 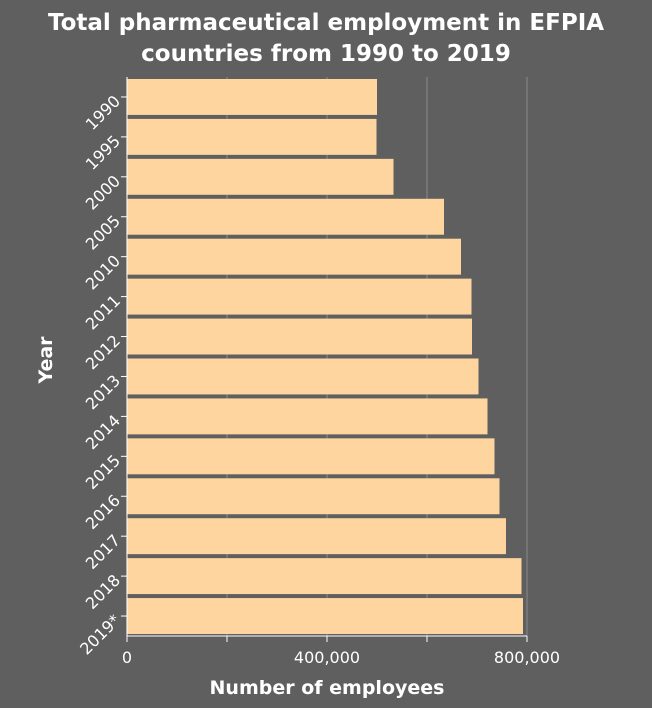 What do you see at coordinates (252, 136) in the screenshot?
I see `bar-1995` at bounding box center [252, 136].